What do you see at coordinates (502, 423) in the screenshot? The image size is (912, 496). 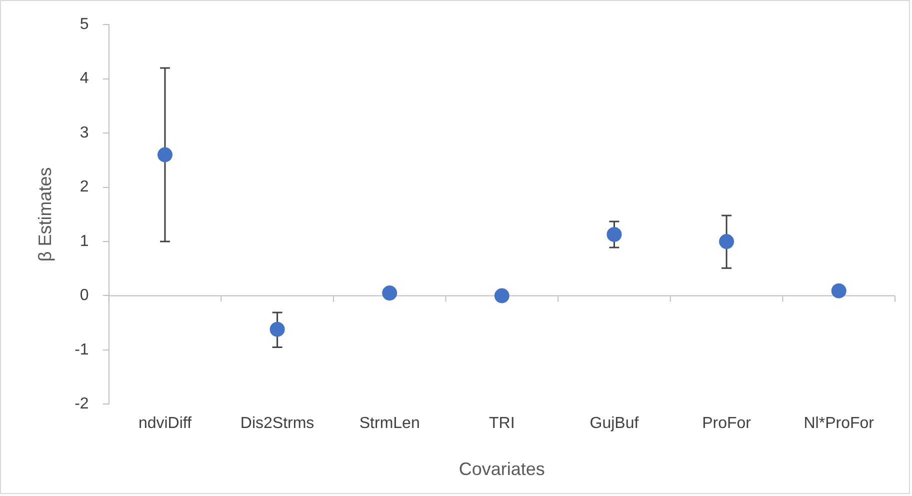 I see `x-tick-label: TRI` at bounding box center [502, 423].